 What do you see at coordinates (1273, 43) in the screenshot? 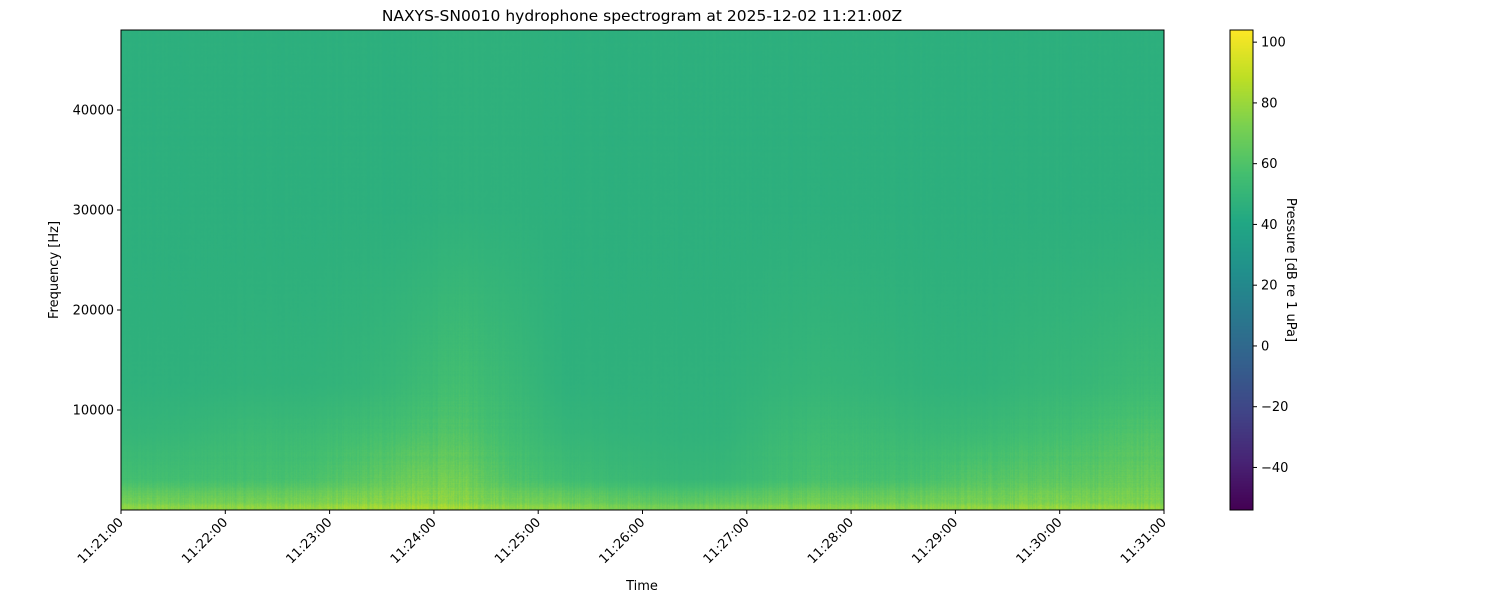
I see `colorbar-tick-label: 100` at bounding box center [1273, 43].